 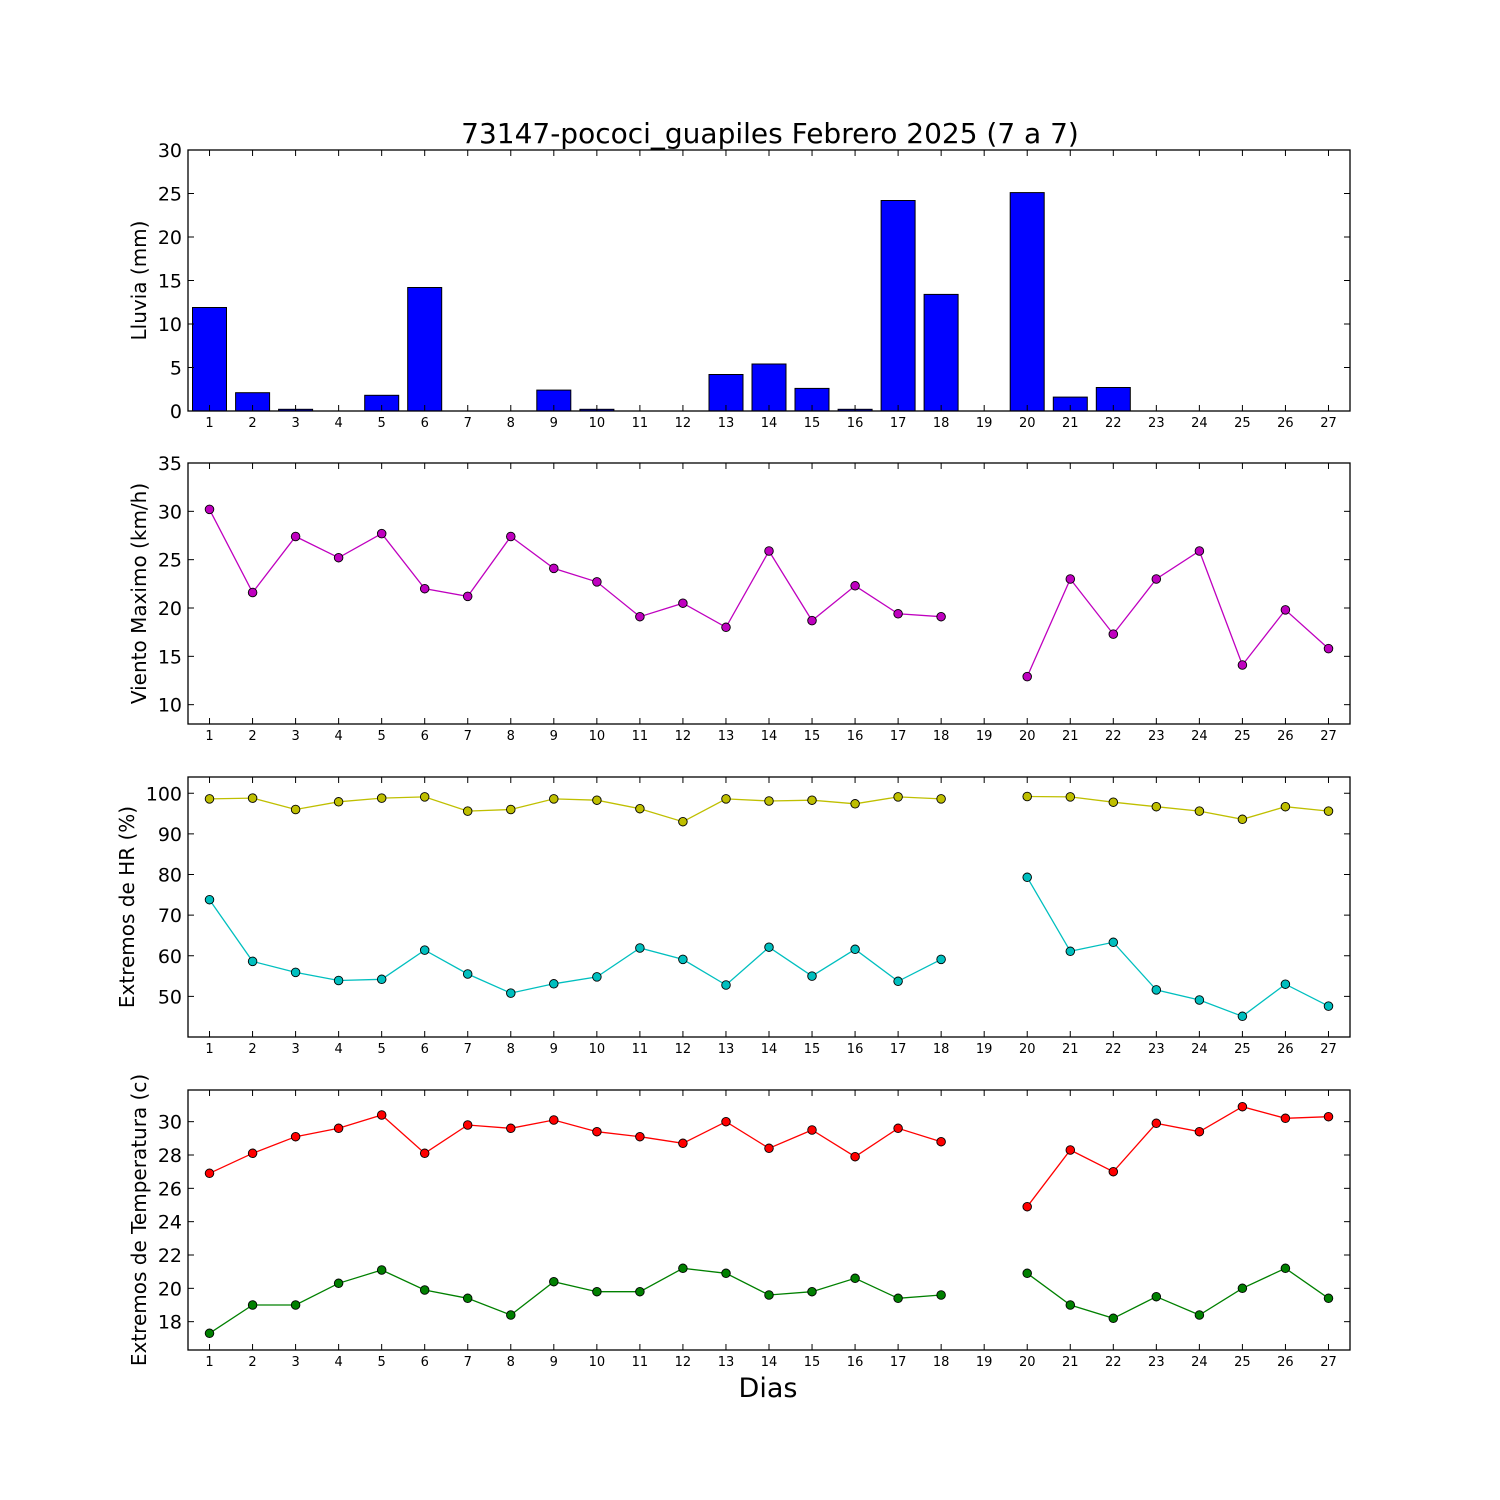 What do you see at coordinates (898, 423) in the screenshot?
I see `xtick-label-1: 17` at bounding box center [898, 423].